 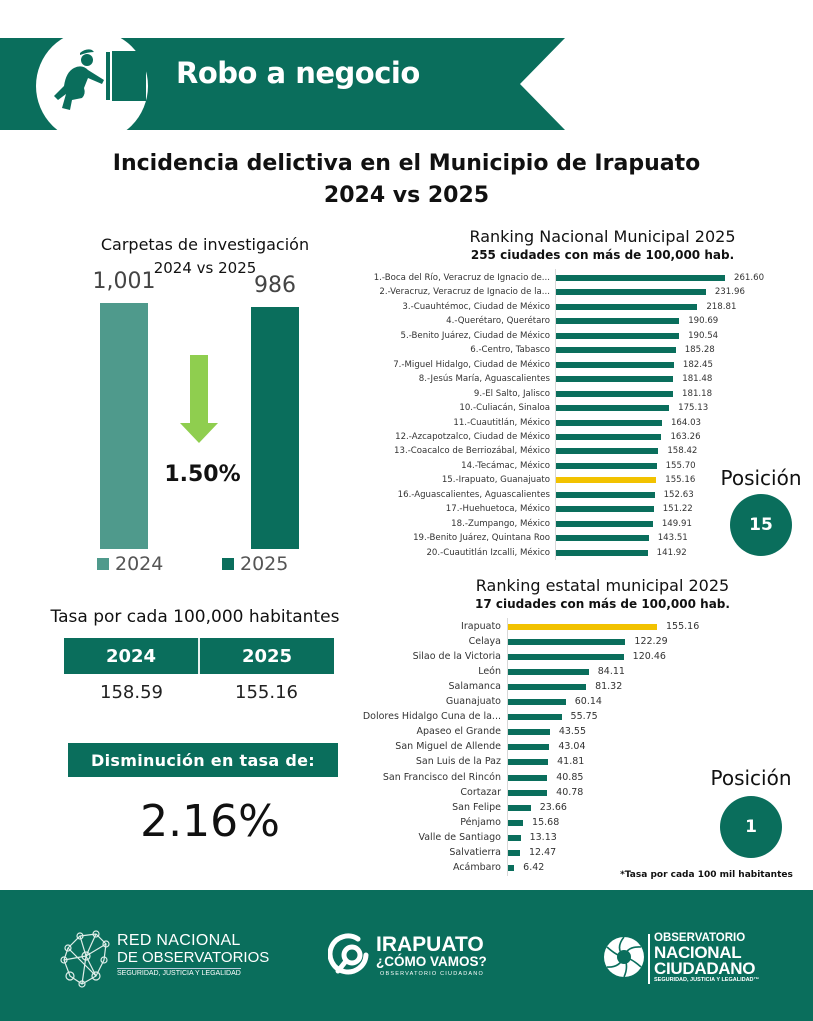 What do you see at coordinates (193, 957) in the screenshot?
I see `logo1-line2: DE OBSERVATORIOS` at bounding box center [193, 957].